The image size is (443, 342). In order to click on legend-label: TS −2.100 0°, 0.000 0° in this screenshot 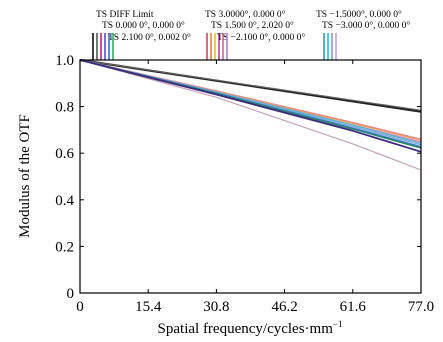, I will do `click(261, 37)`.